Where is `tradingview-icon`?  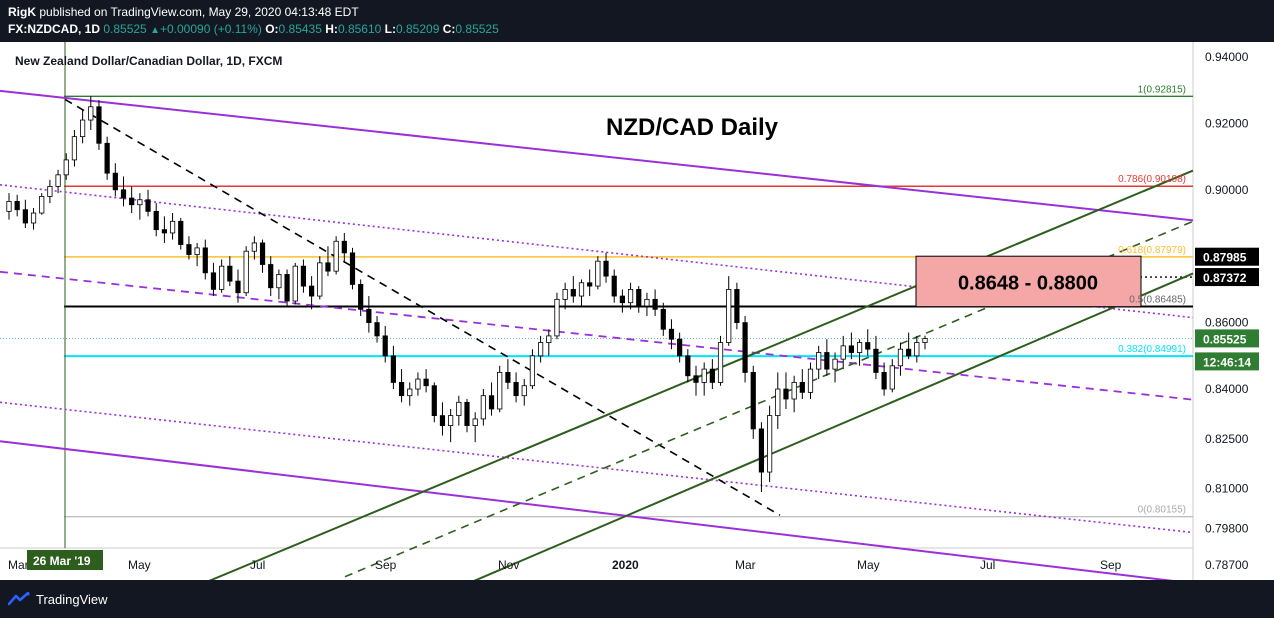
tradingview-icon is located at coordinates (19, 599).